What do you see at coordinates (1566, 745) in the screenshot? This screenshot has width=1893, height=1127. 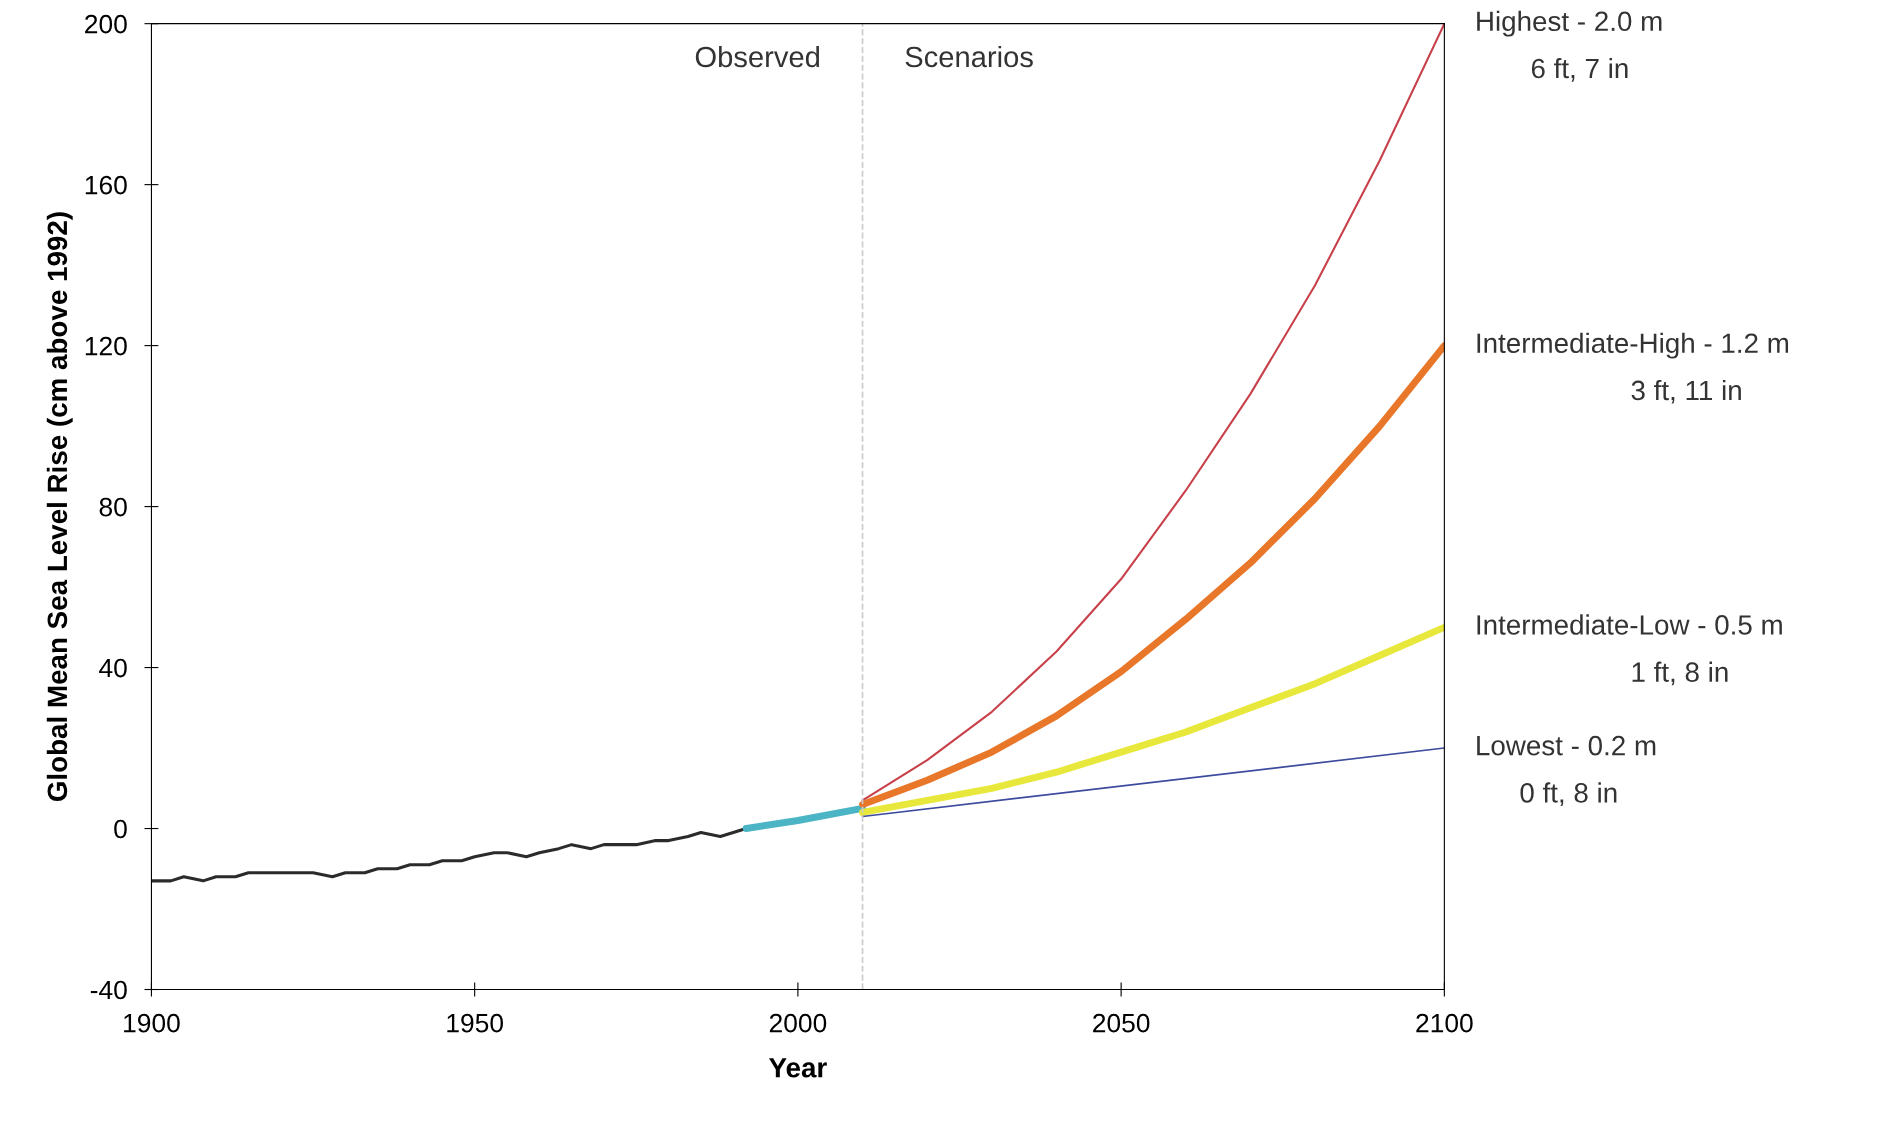 I see `series-label: Lowest - 0.2 m` at bounding box center [1566, 745].